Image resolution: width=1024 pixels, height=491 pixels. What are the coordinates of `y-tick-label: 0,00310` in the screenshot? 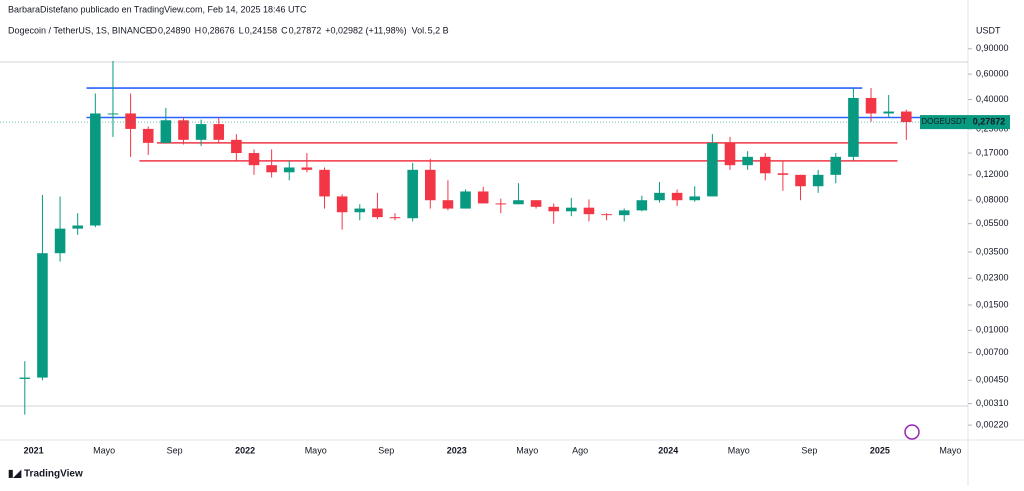 It's located at (992, 403).